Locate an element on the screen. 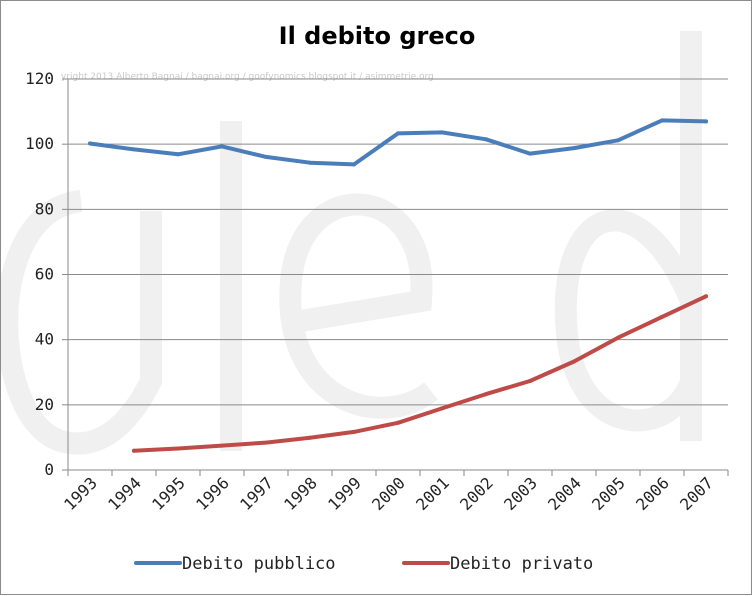 This screenshot has width=752, height=596. x-tick-label: 1997 is located at coordinates (256, 493).